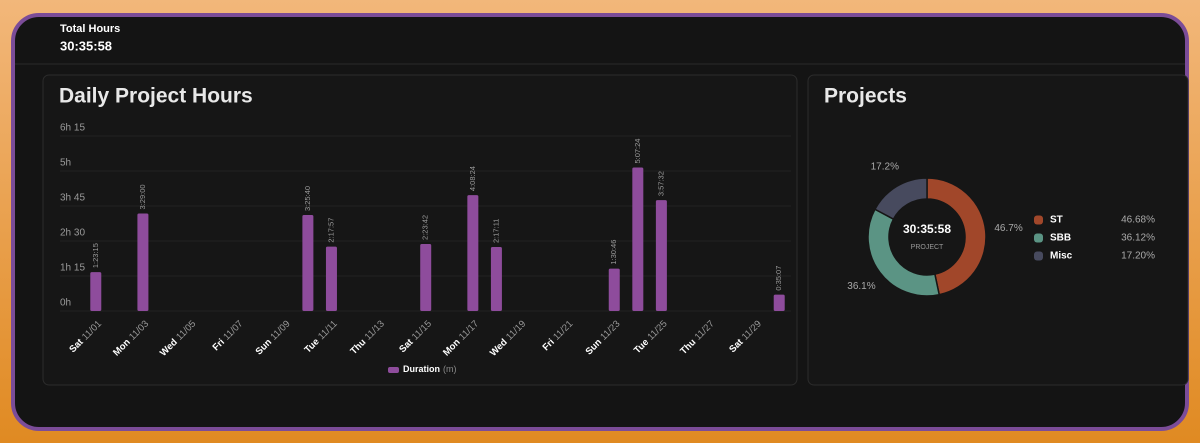 This screenshot has width=1200, height=443. I want to click on y-tick-label: 3h 45, so click(72, 198).